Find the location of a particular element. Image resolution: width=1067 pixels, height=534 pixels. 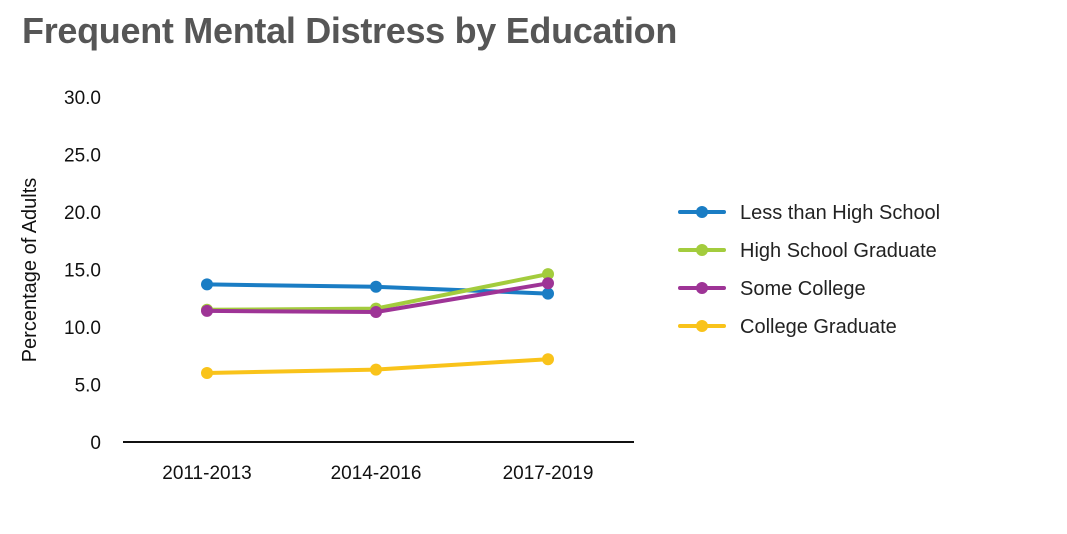

y-axis-ticks: 0 5.0 10.0 15.0 20.0 25.0 30.0 is located at coordinates (82, 271).